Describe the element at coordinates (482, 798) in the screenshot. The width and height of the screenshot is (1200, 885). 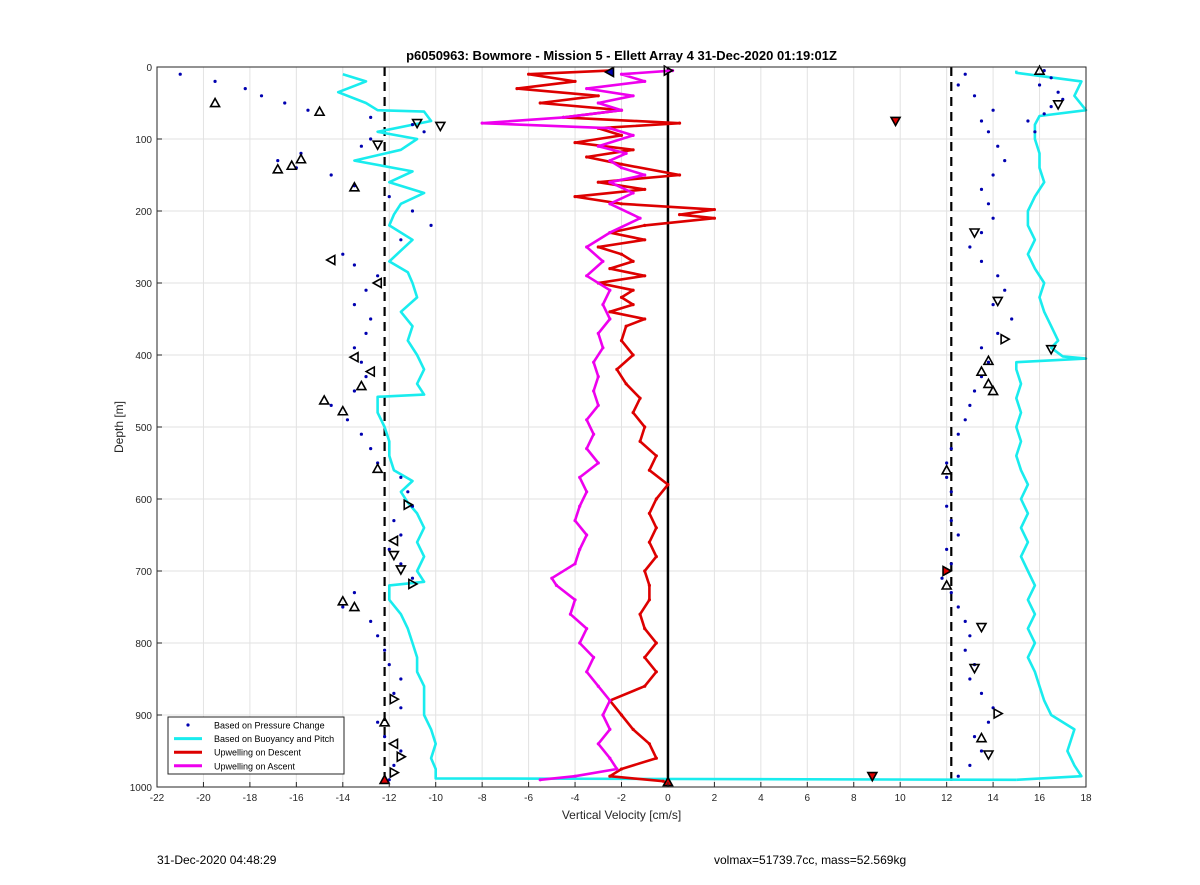
I see `x-tick-label: -8` at that location.